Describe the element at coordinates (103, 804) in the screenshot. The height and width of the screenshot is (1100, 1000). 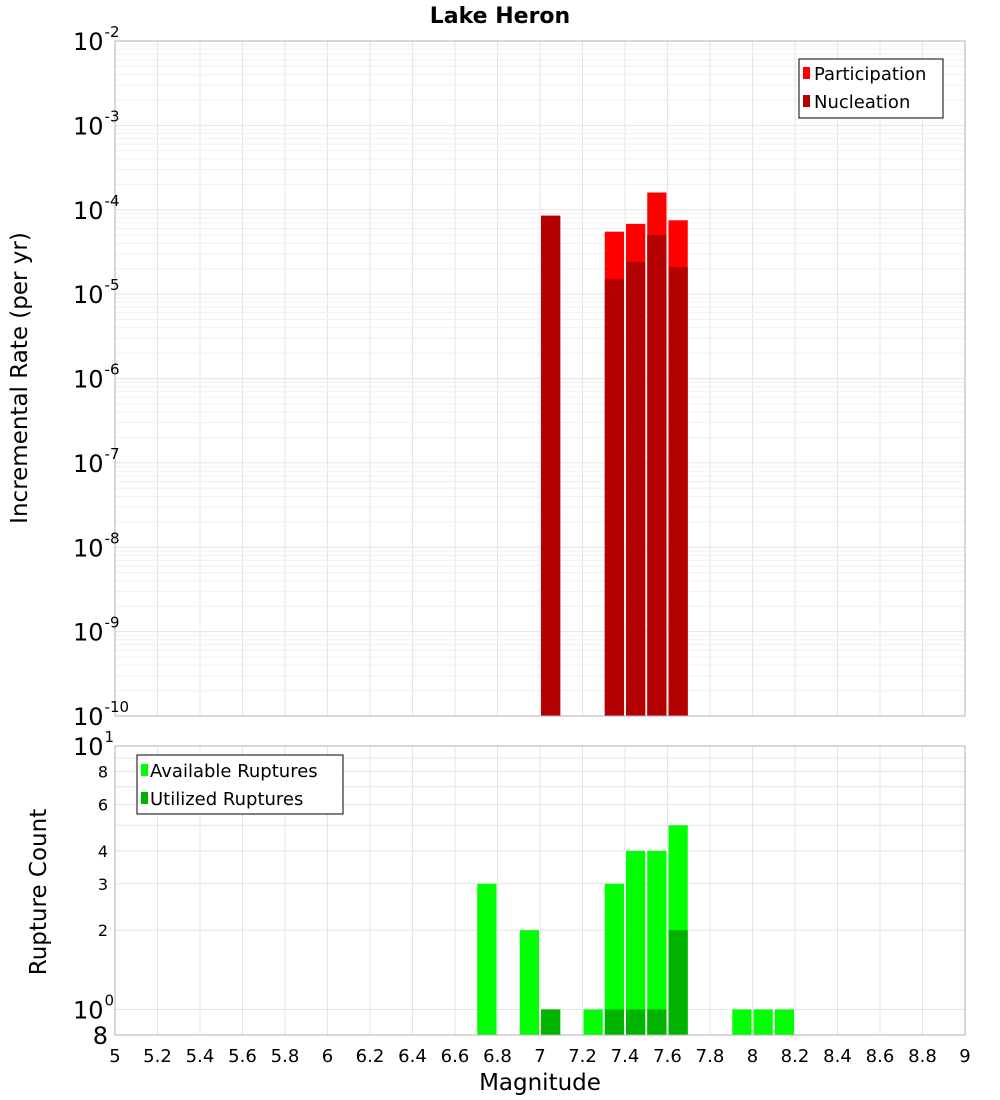
I see `bottom-y-minor-tick-label: 6` at that location.